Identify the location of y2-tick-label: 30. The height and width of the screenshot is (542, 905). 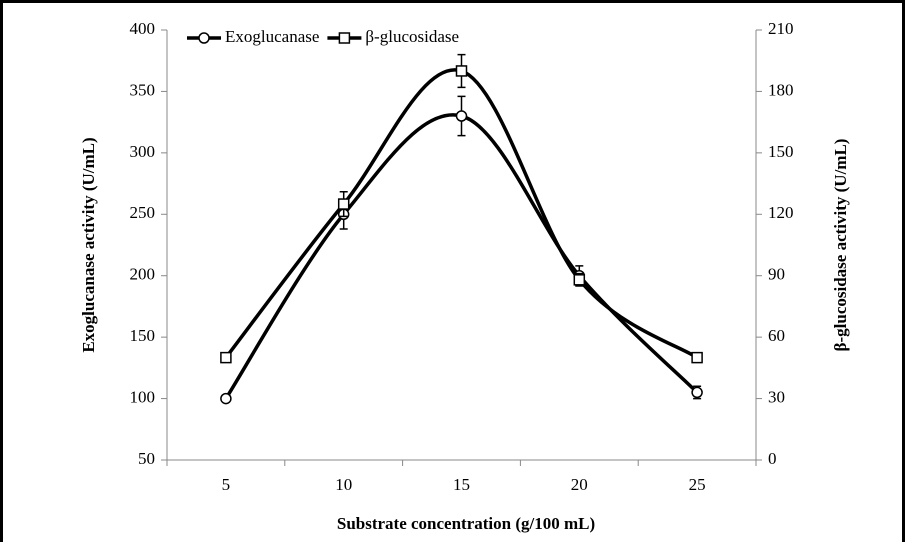
(776, 396).